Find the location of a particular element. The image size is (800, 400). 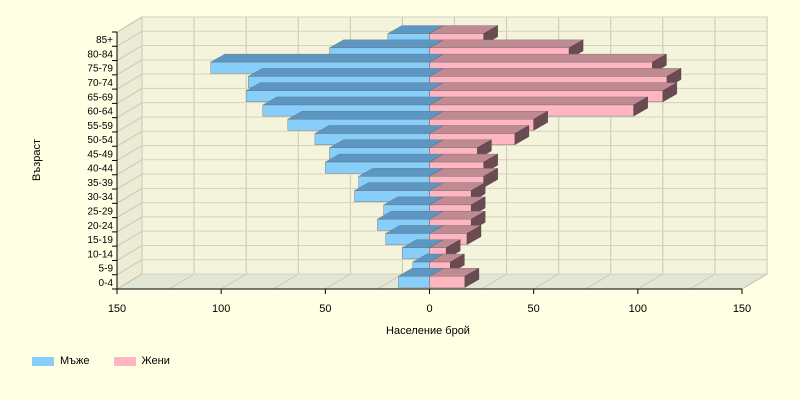

legend-swatch-women is located at coordinates (124, 361).